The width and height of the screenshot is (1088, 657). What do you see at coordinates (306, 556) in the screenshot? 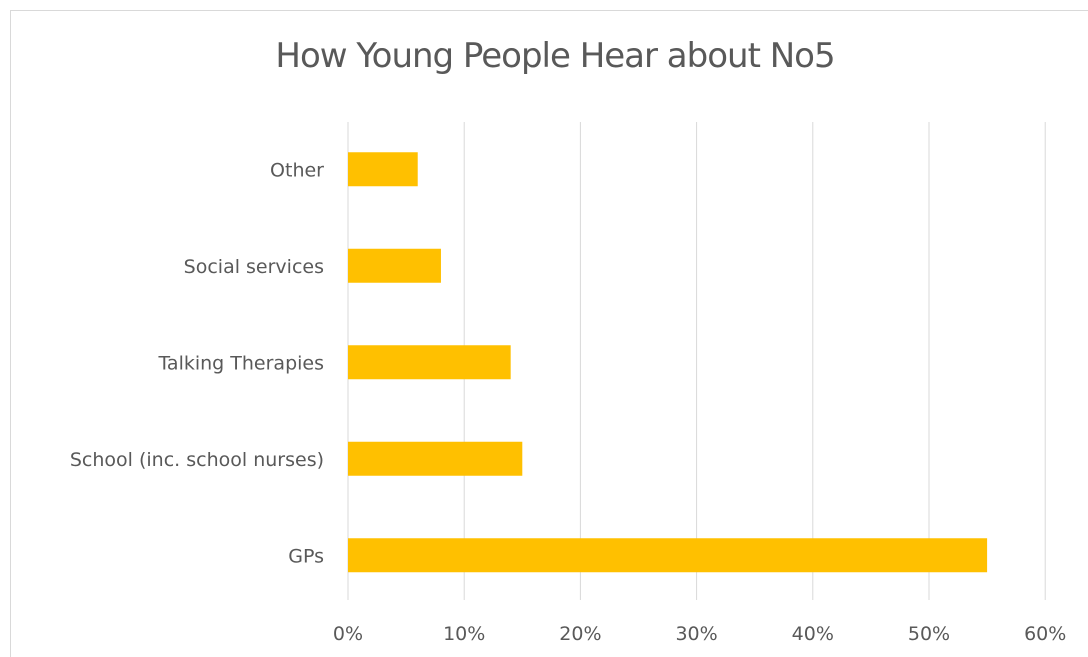
I see `category-label: GPs` at bounding box center [306, 556].